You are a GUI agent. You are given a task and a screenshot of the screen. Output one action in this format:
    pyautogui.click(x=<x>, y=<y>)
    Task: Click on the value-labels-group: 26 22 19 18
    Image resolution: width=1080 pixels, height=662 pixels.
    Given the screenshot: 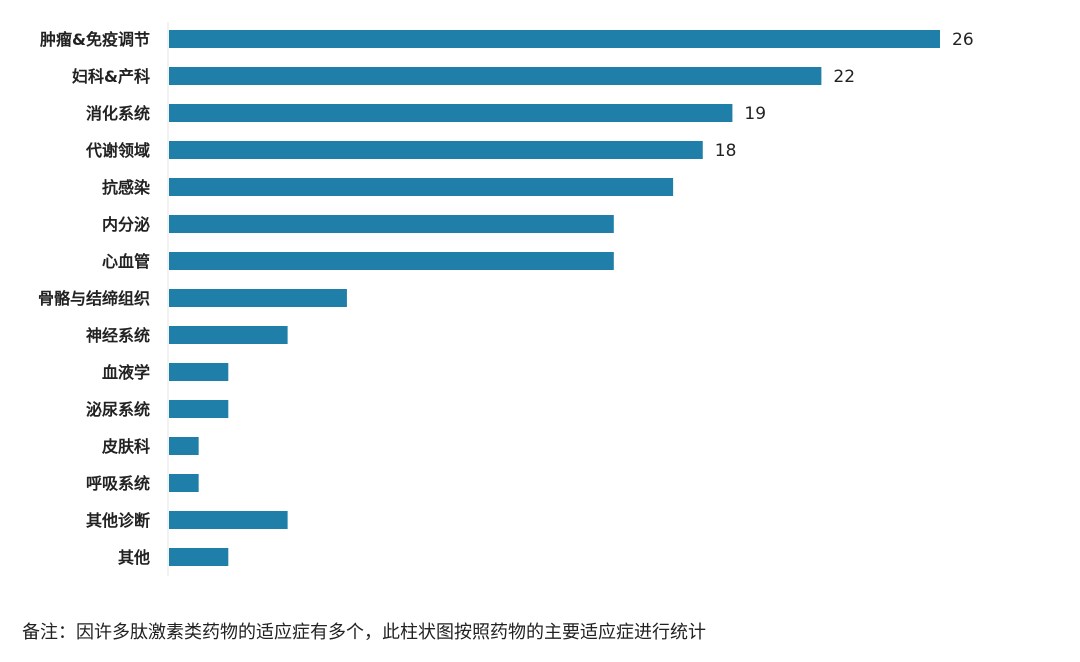 What is the action you would take?
    pyautogui.click(x=844, y=95)
    